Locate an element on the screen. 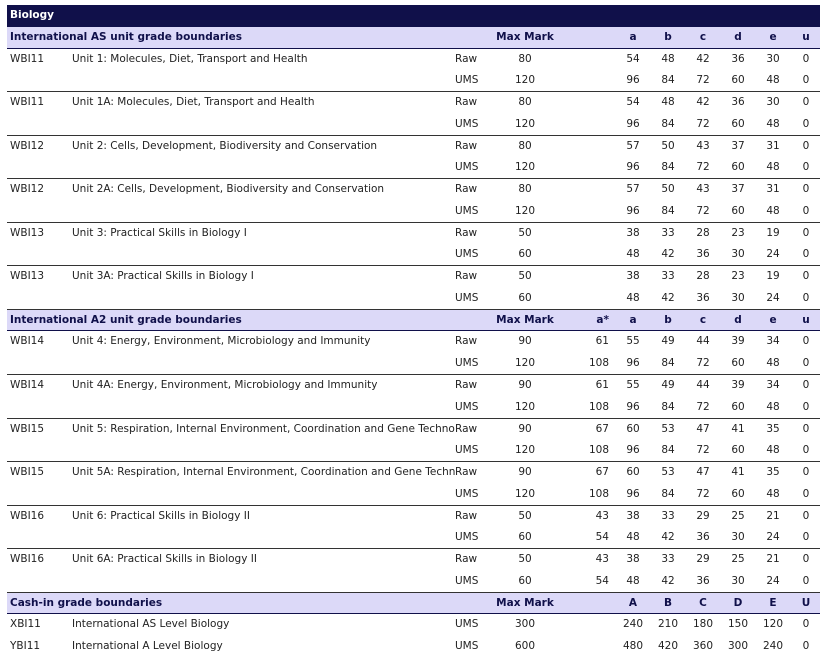 The height and width of the screenshot is (666, 824). grade-value: 33 is located at coordinates (668, 276).